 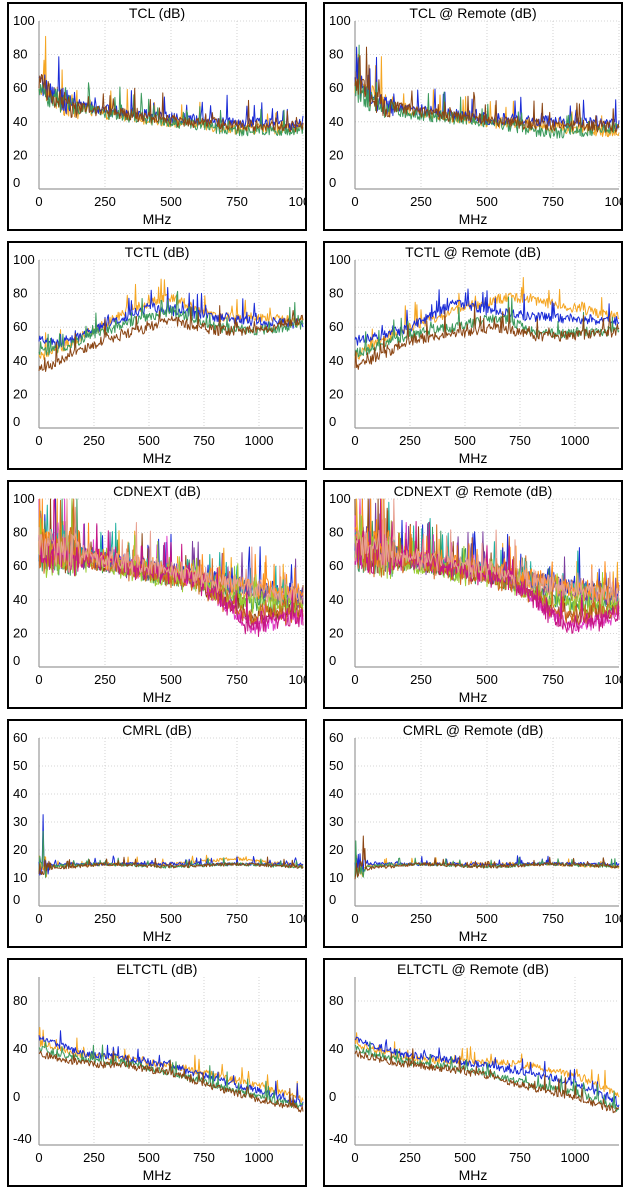 What do you see at coordinates (157, 13) in the screenshot?
I see `chart-title: TCL (dB)` at bounding box center [157, 13].